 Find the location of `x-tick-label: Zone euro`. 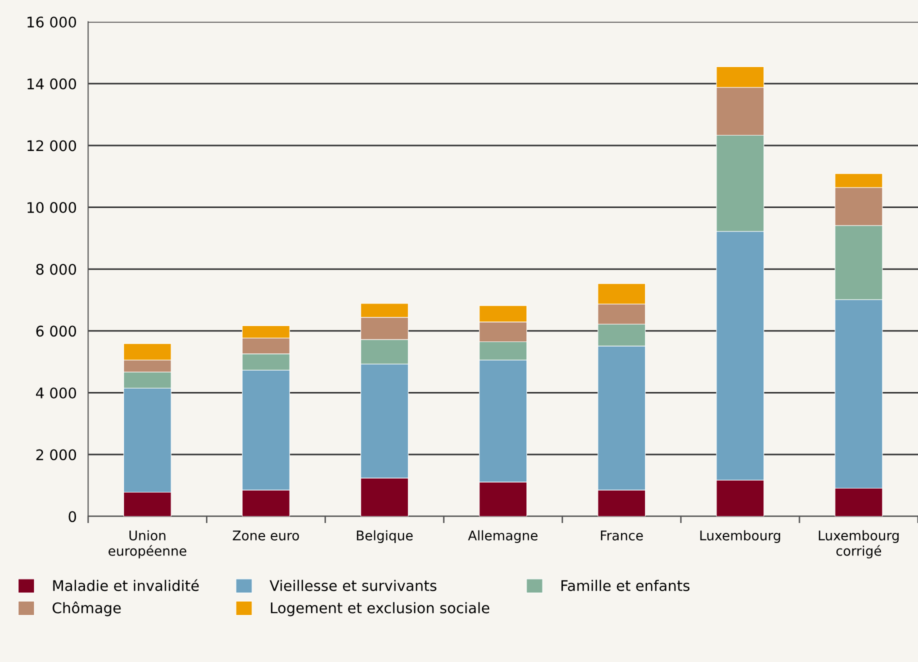

x-tick-label: Zone euro is located at coordinates (265, 535).